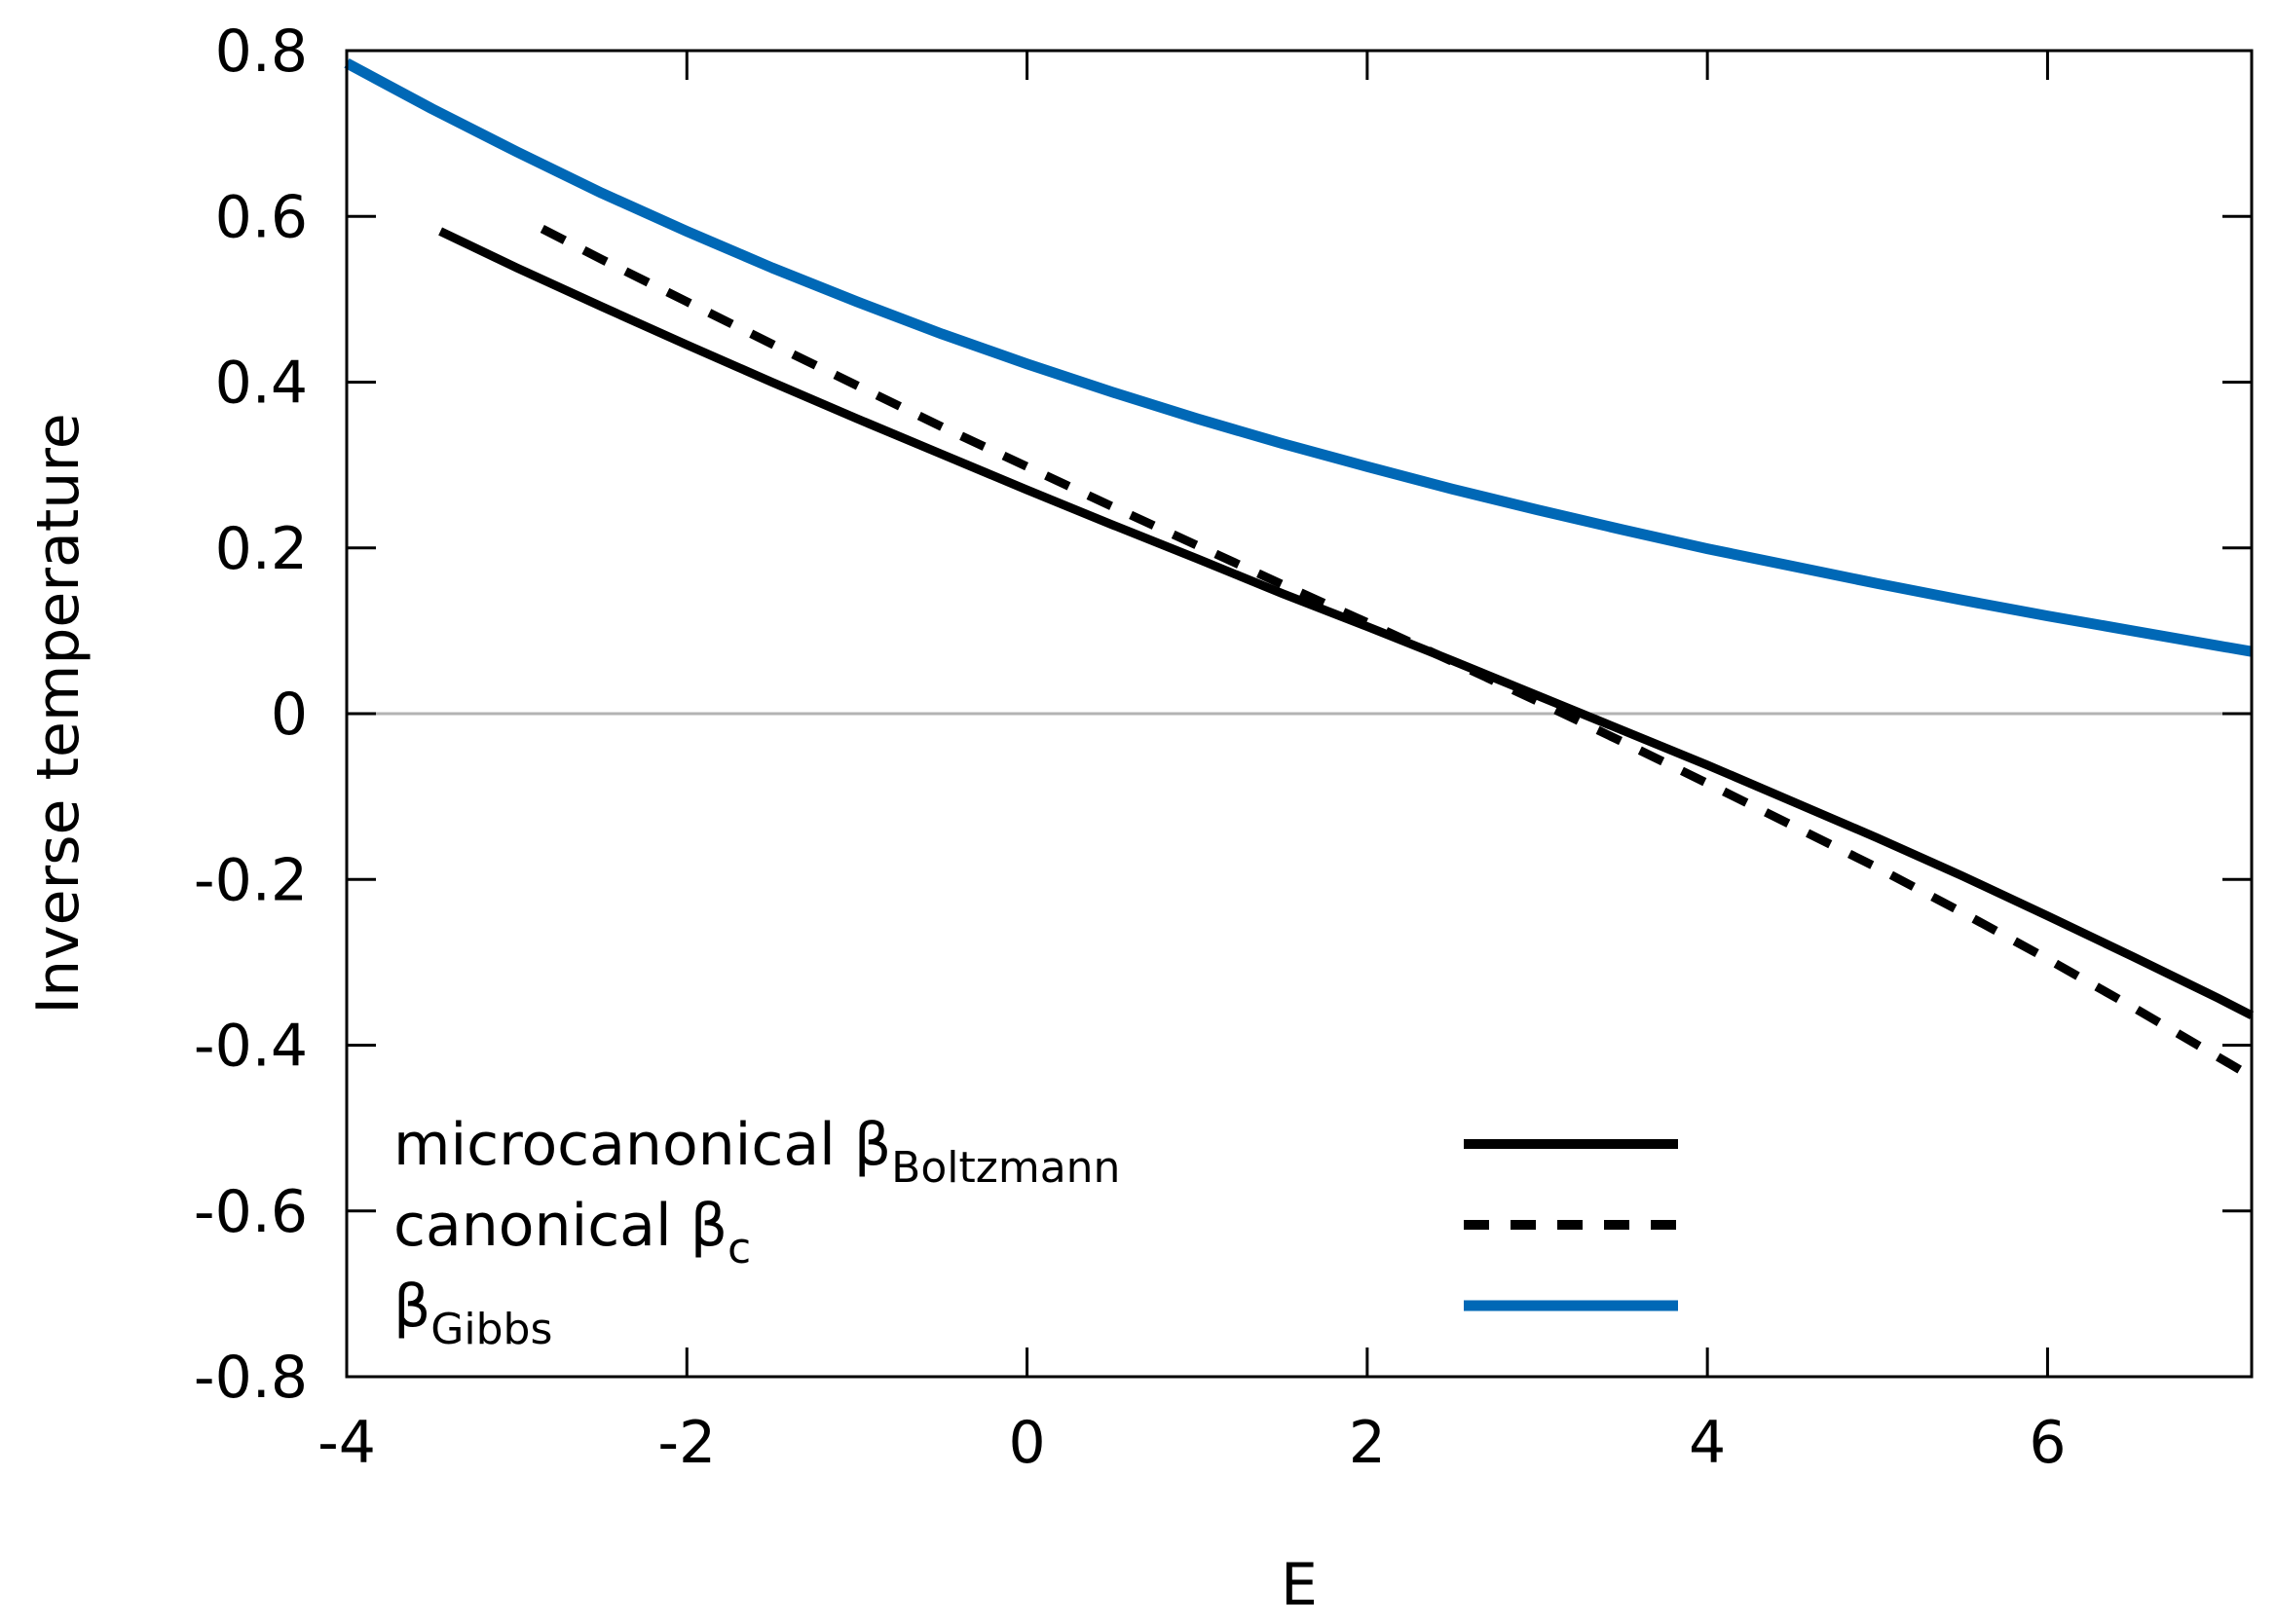 This screenshot has width=2276, height=1624. What do you see at coordinates (261, 52) in the screenshot?
I see `y-tick-label: 0.8` at bounding box center [261, 52].